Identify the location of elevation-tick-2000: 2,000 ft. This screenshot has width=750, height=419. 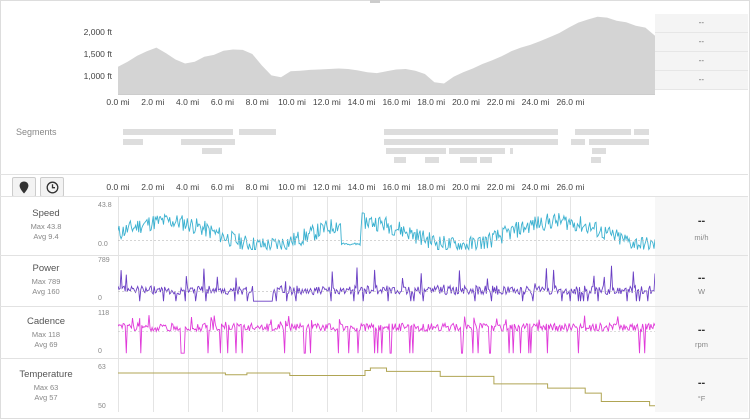
(97, 32).